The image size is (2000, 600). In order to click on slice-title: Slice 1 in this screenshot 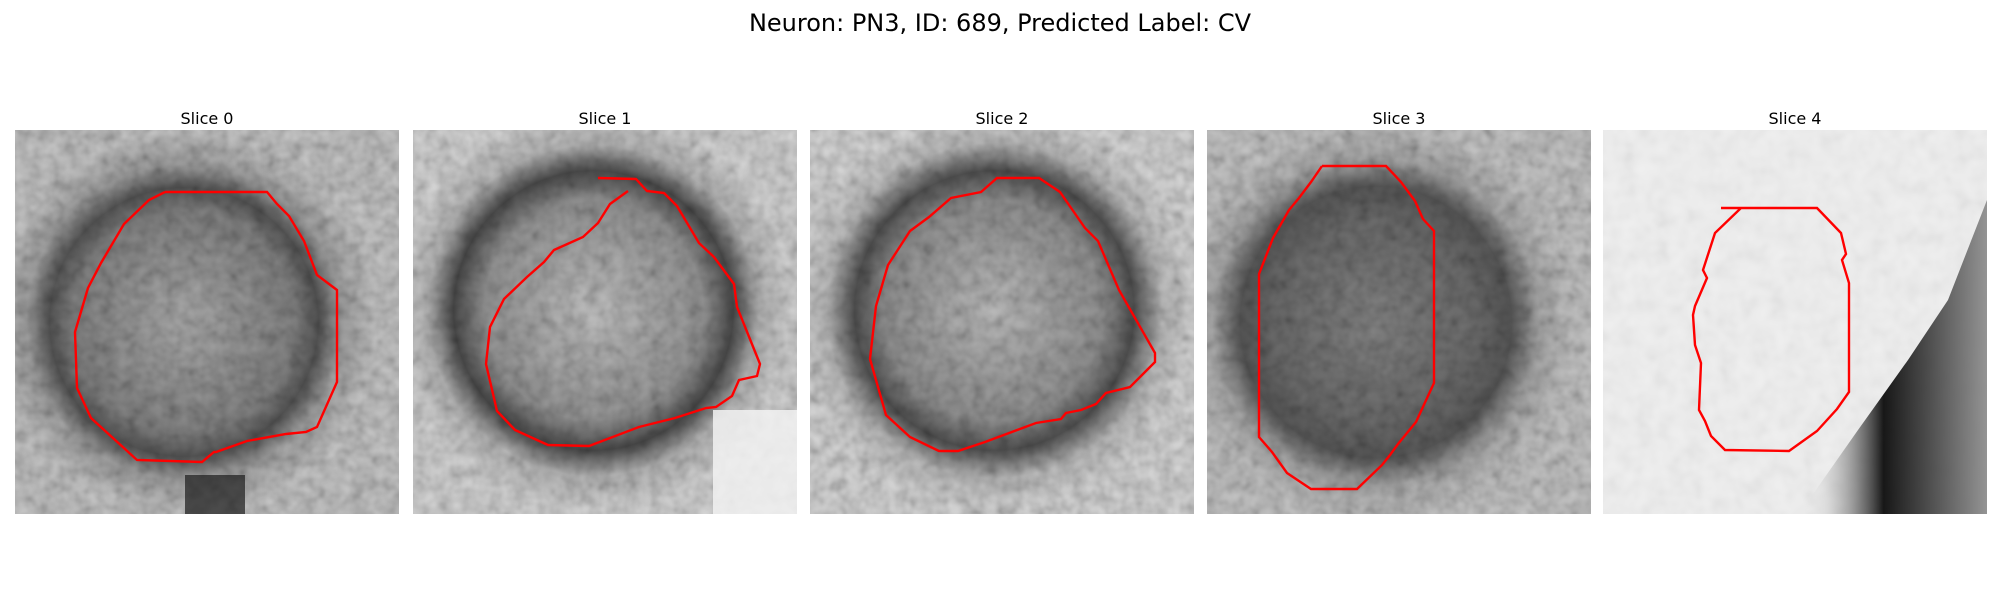, I will do `click(605, 118)`.